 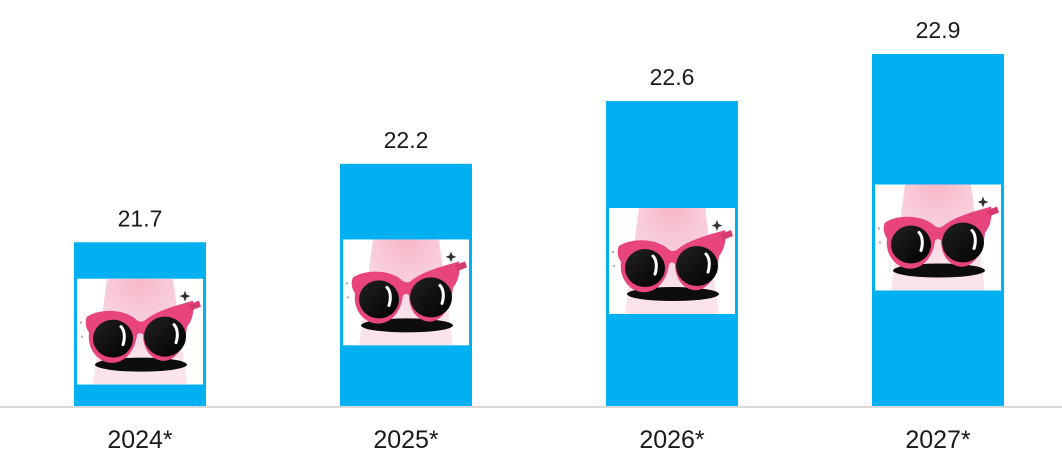 What do you see at coordinates (938, 30) in the screenshot?
I see `value-label-3: 22.9` at bounding box center [938, 30].